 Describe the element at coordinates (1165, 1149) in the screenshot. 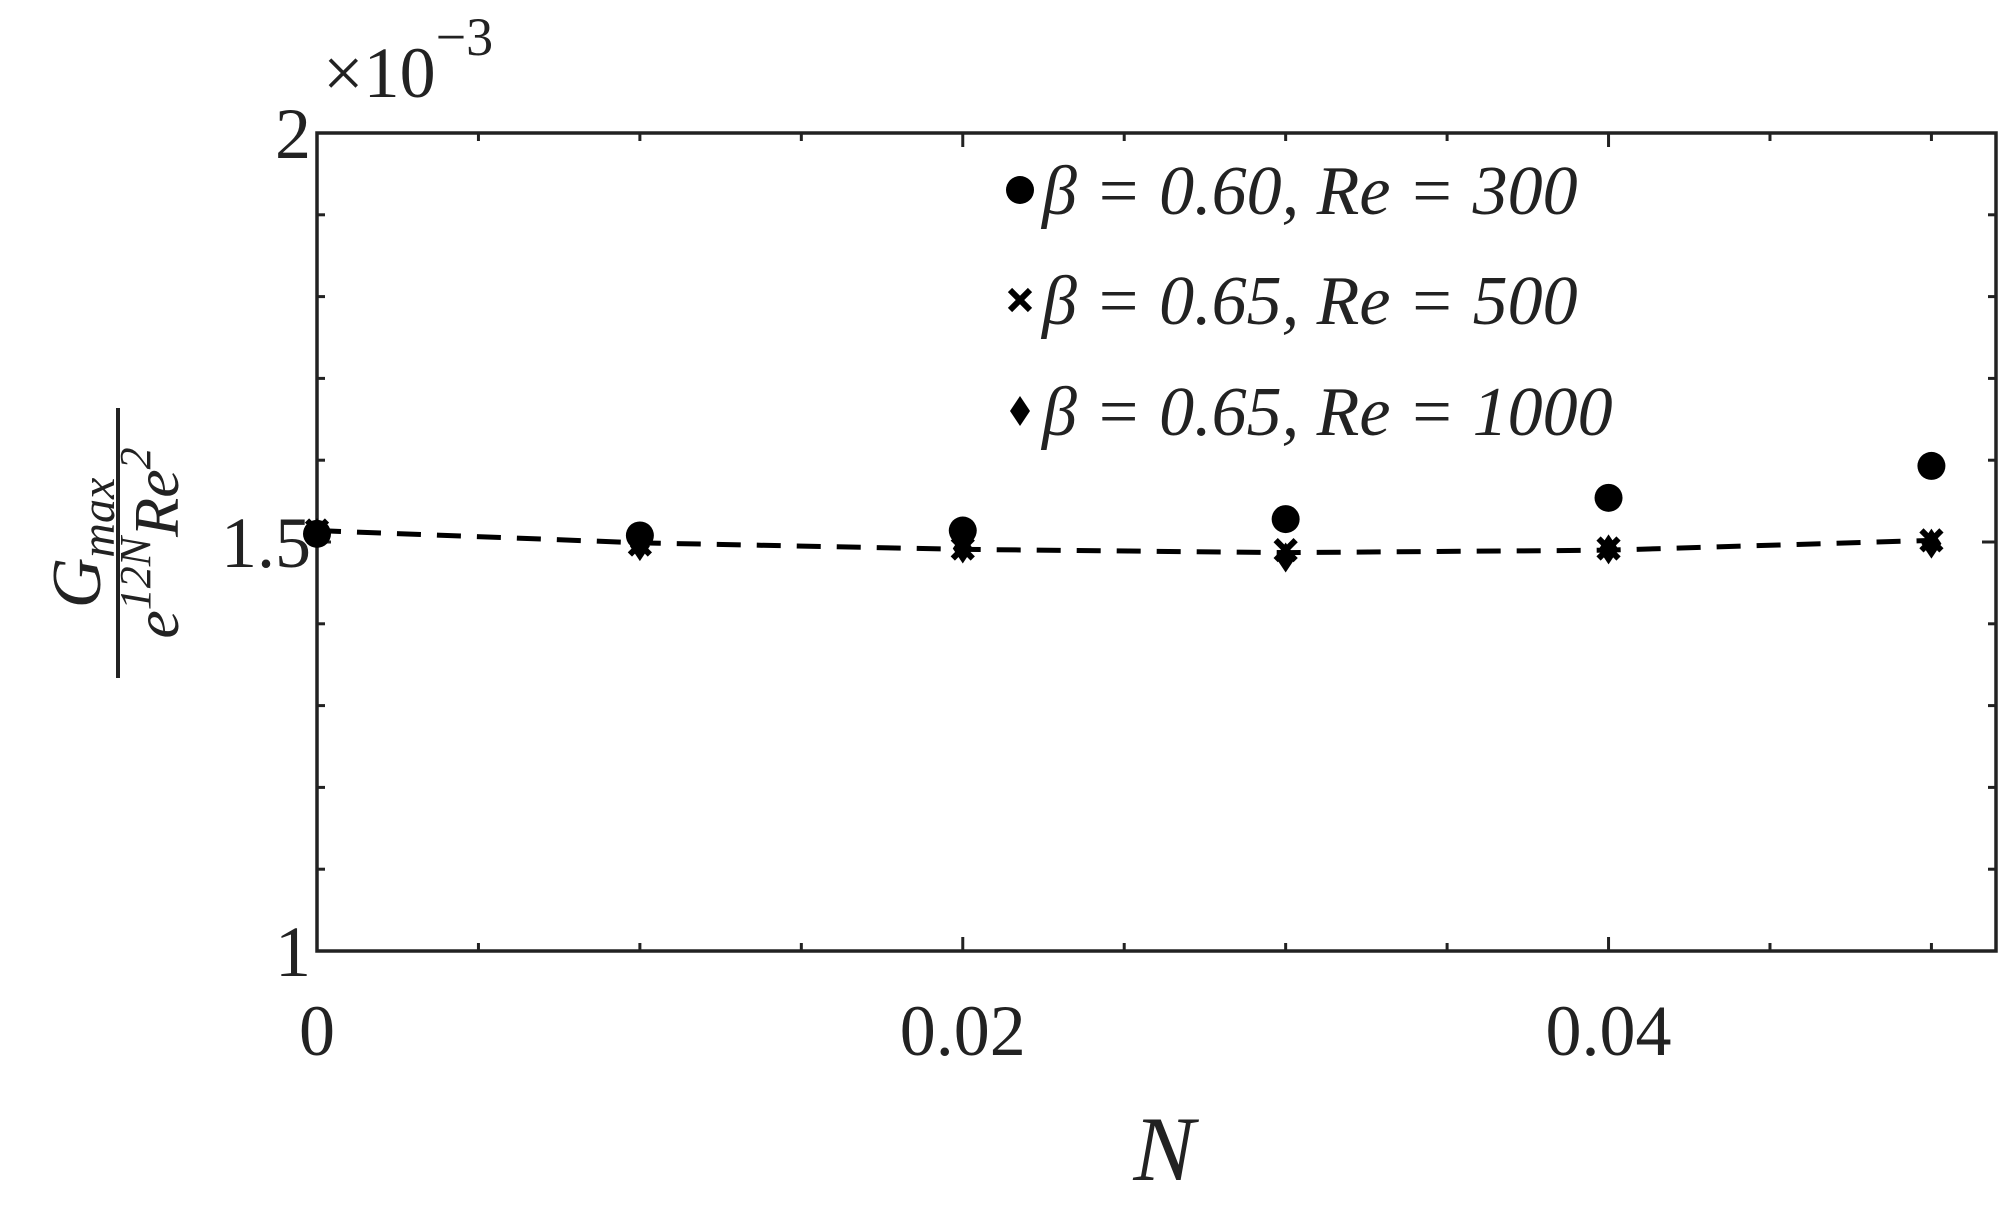

I see `x-axis-label: N` at that location.